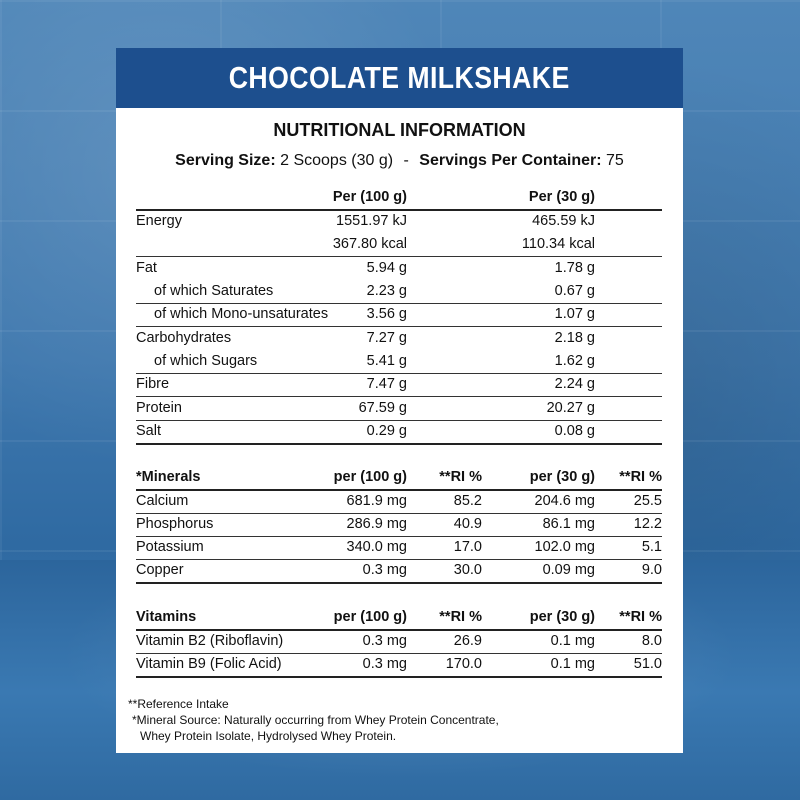 This screenshot has width=800, height=800. I want to click on value-per-30g: 204.6 mg, so click(564, 501).